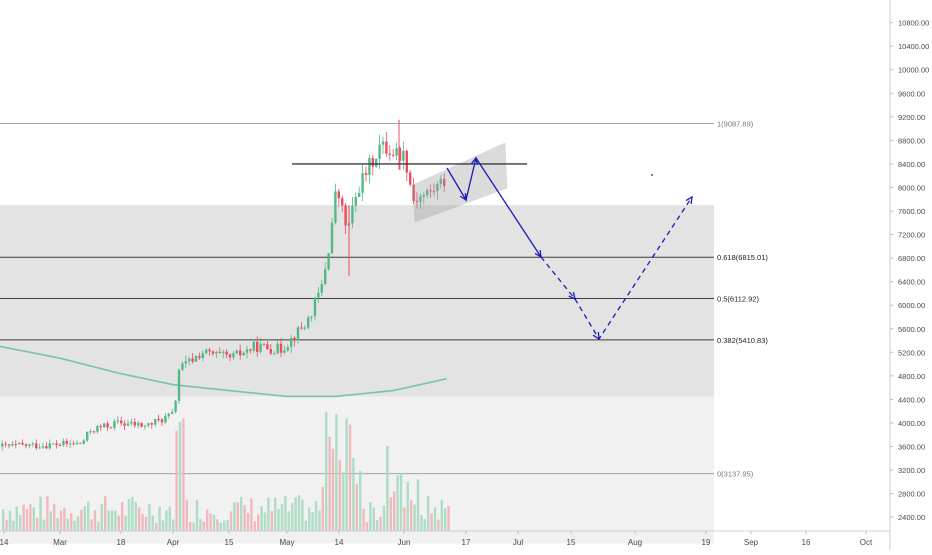  Describe the element at coordinates (121, 542) in the screenshot. I see `time-tick-label: 18` at that location.